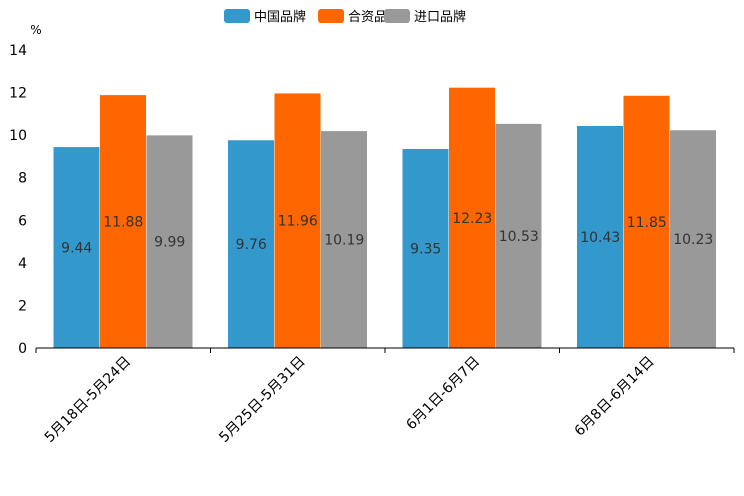 This screenshot has height=496, width=744. I want to click on x-tick-label: 5月18日-5月24日, so click(88, 400).